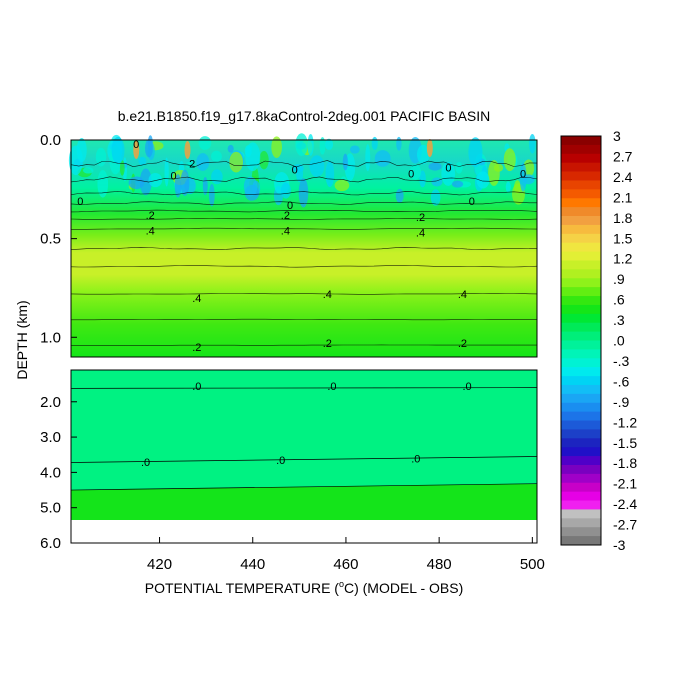  Describe the element at coordinates (346, 555) in the screenshot. I see `x-axis: 420 440 460 480 500` at that location.